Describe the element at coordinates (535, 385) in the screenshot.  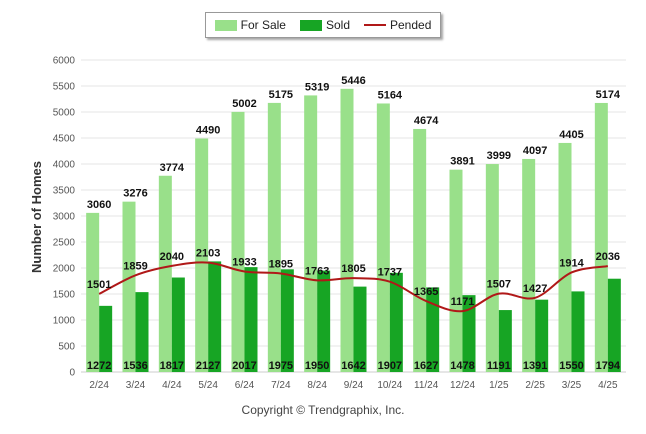
I see `x-tick-label: 2/25` at that location.